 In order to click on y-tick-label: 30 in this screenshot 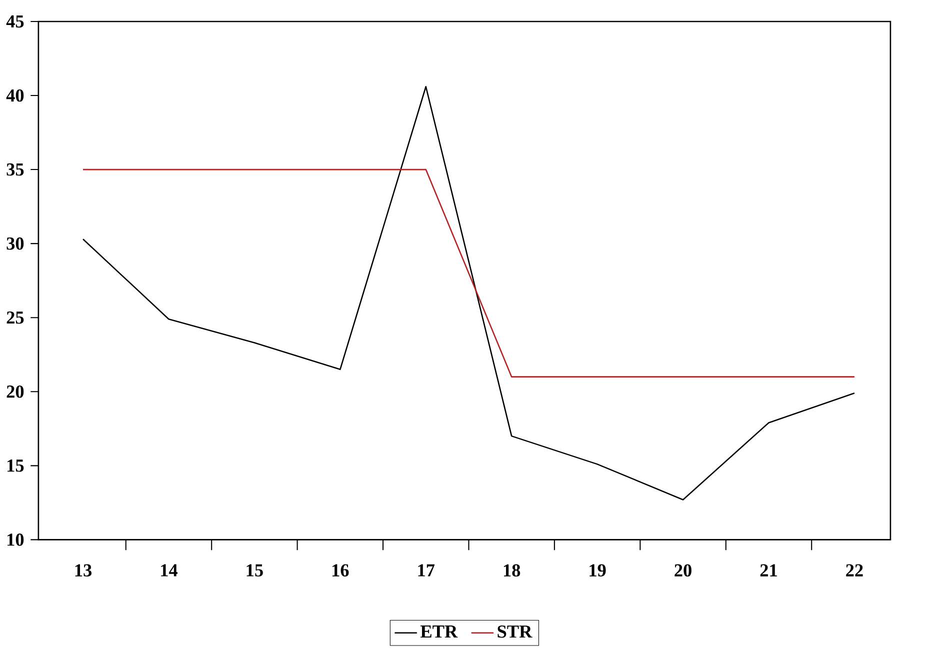, I will do `click(15, 244)`.